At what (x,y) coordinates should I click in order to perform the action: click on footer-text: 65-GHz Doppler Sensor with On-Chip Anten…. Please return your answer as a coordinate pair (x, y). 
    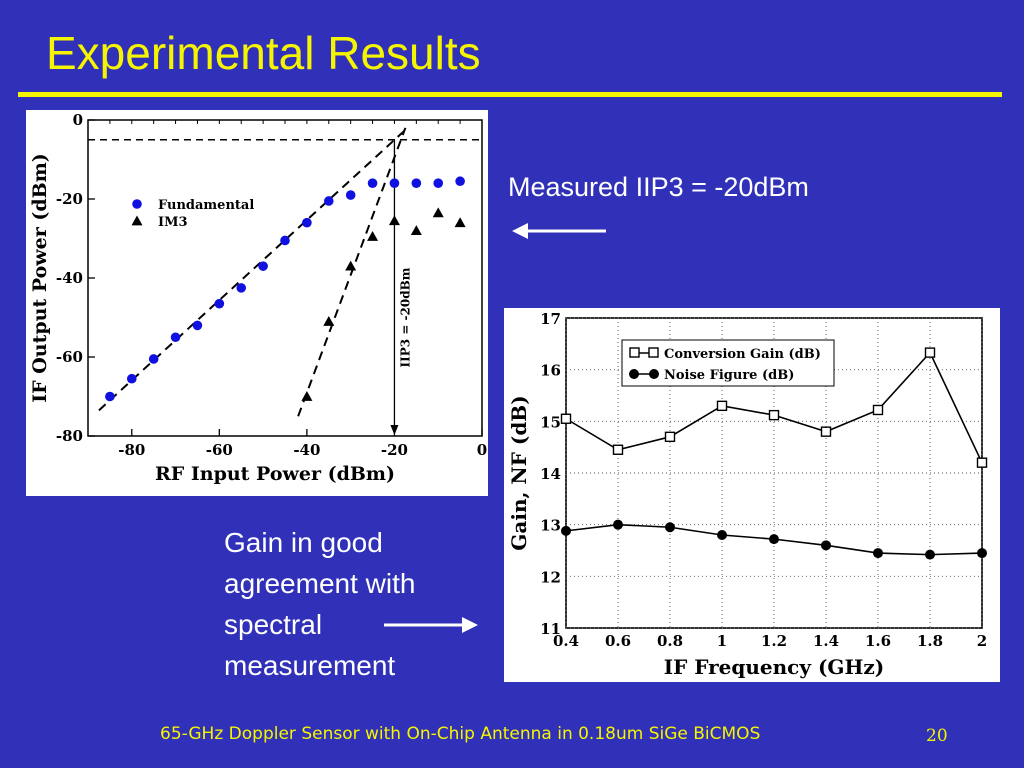
    Looking at the image, I should click on (460, 734).